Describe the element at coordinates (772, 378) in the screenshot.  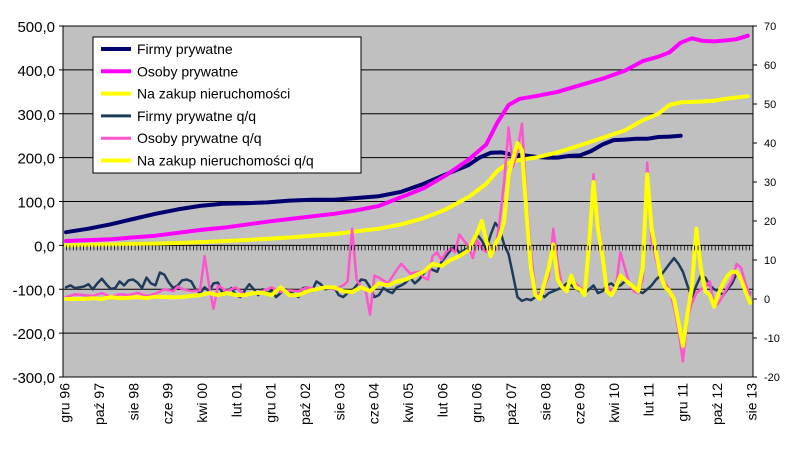
I see `y2-tick-label: -20` at that location.